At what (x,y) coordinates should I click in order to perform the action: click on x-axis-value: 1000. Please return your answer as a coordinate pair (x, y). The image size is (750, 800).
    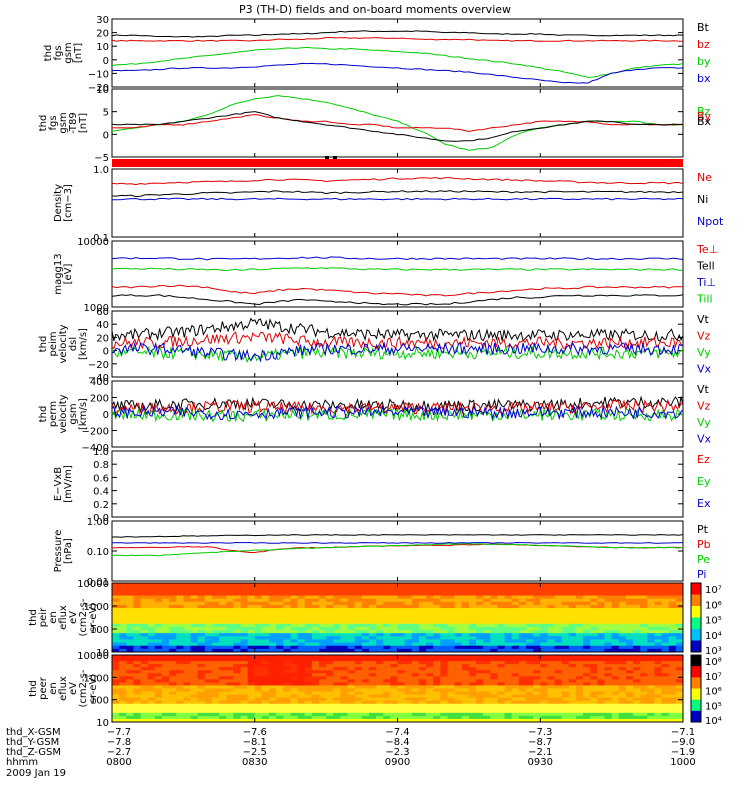
    Looking at the image, I should click on (682, 762).